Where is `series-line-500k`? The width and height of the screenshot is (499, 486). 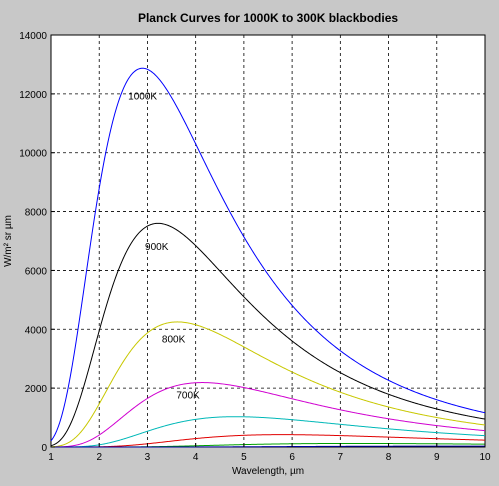 series-line-500k is located at coordinates (268, 441).